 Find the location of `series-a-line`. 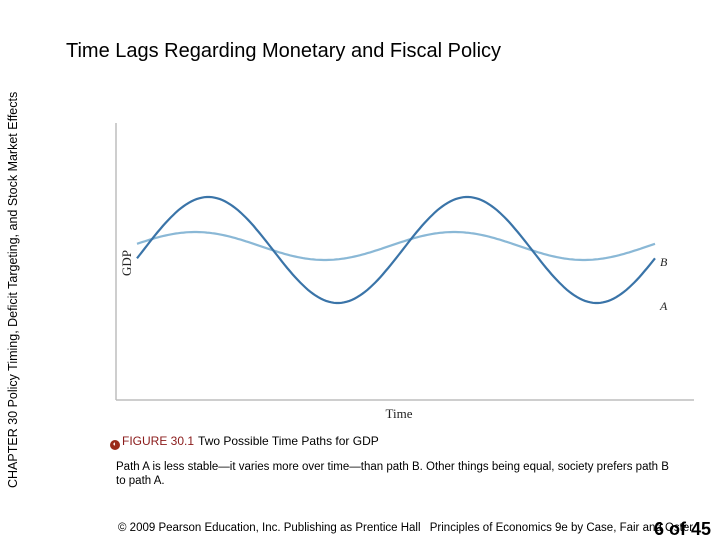

series-a-line is located at coordinates (396, 250).